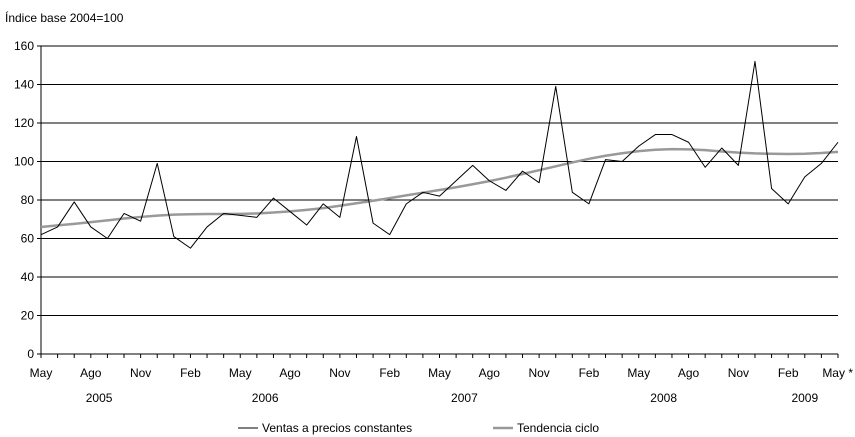  What do you see at coordinates (99, 398) in the screenshot?
I see `year-label: 2005` at bounding box center [99, 398].